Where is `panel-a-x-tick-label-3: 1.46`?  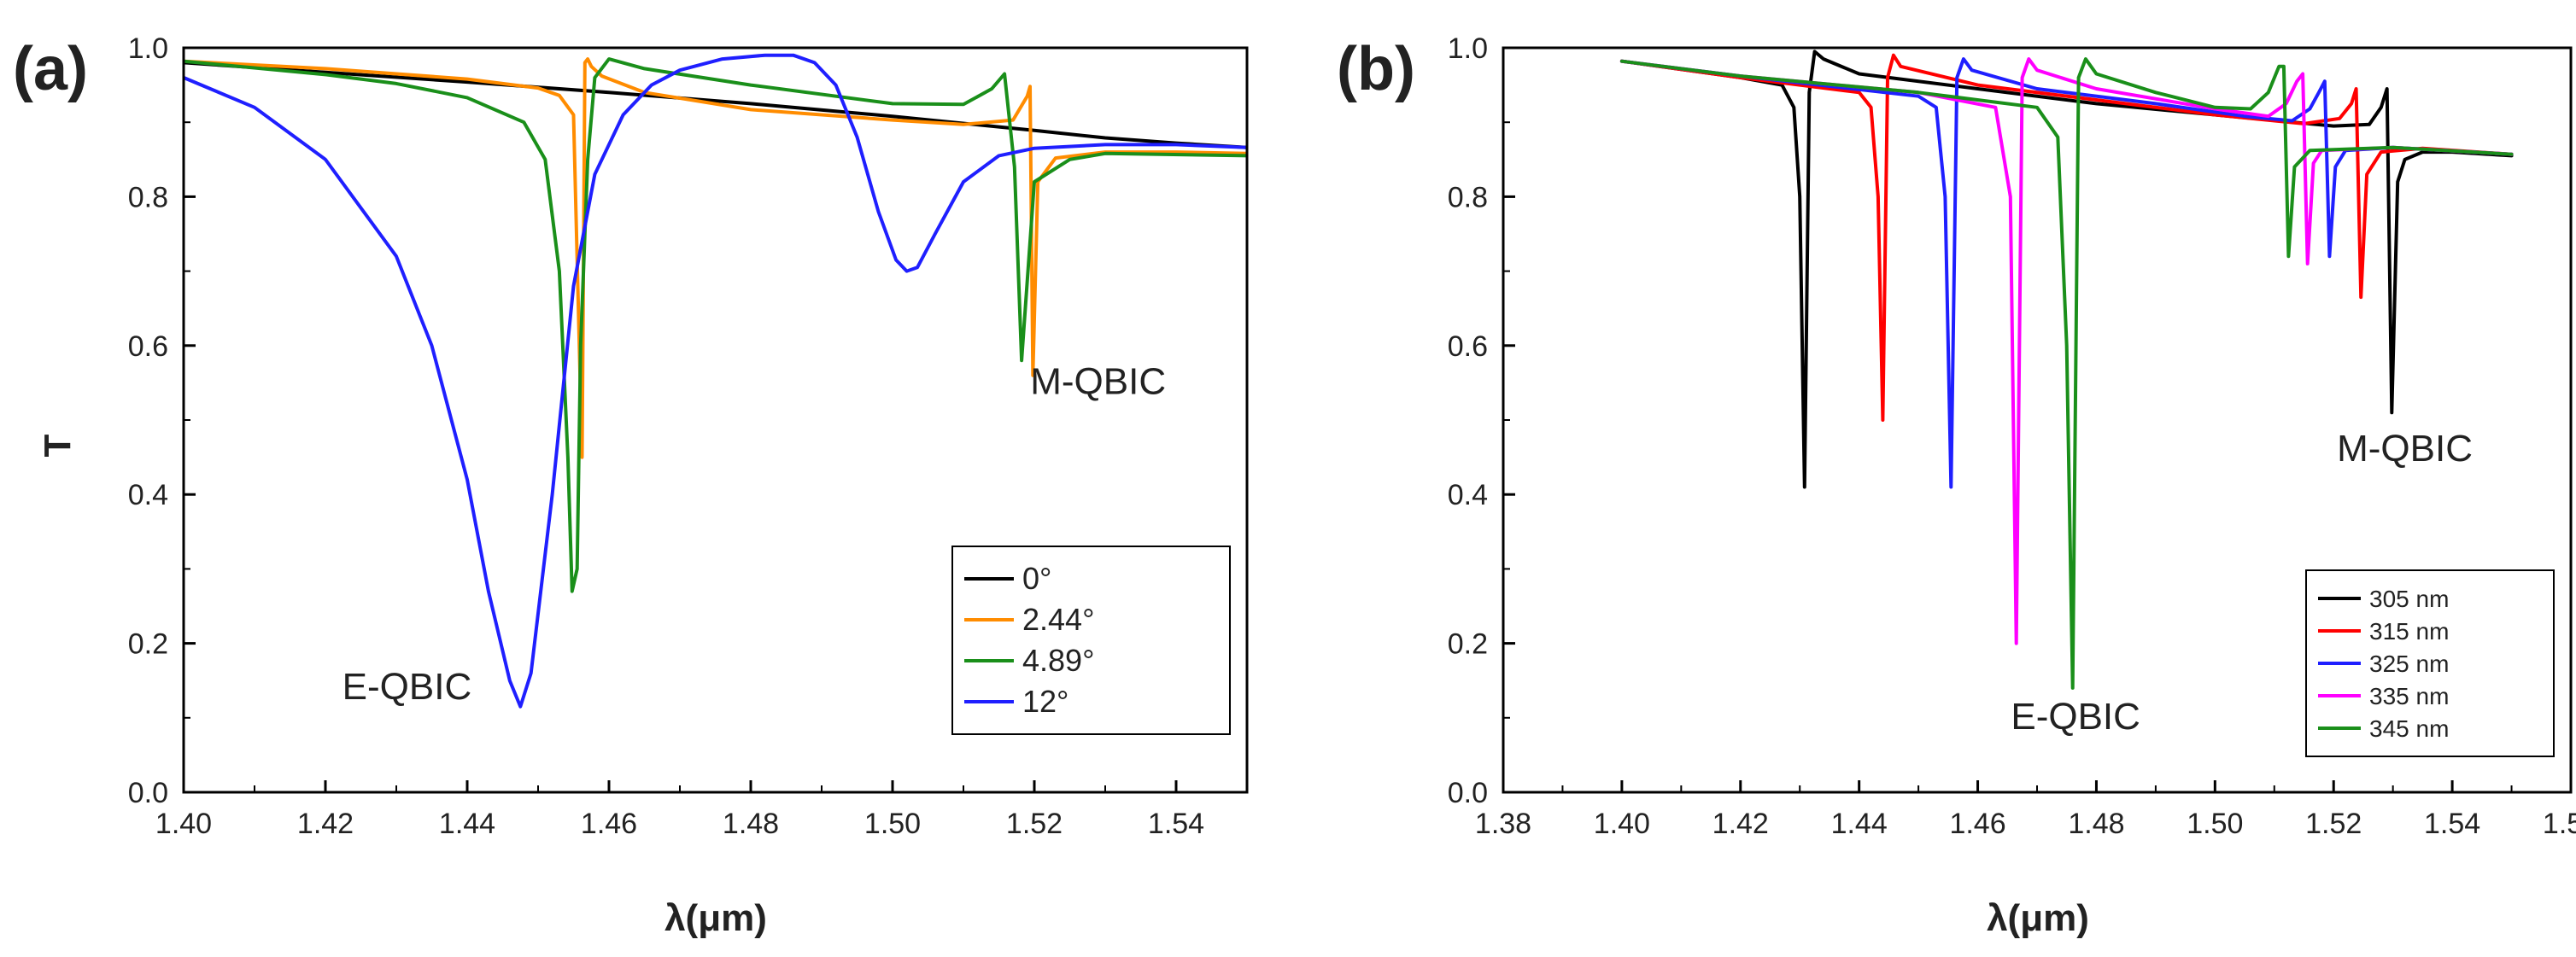
panel-a-x-tick-label-3: 1.46 is located at coordinates (609, 824).